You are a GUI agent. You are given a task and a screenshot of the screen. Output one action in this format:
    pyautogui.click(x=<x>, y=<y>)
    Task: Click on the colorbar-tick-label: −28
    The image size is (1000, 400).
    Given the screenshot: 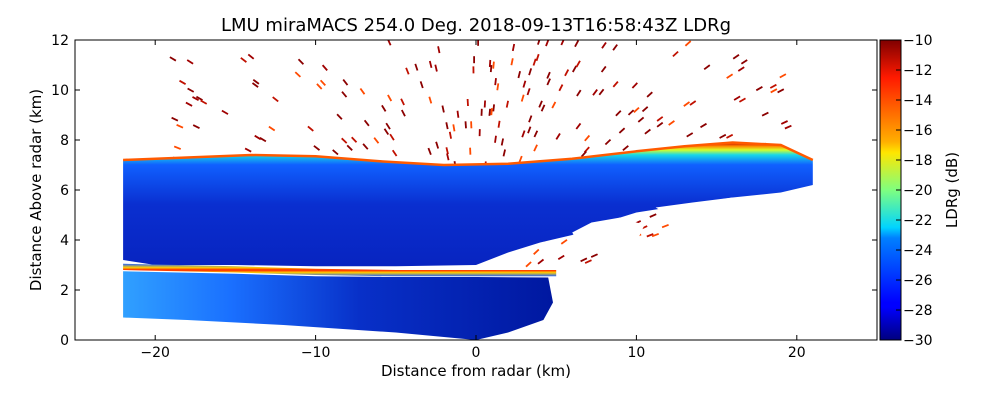 What is the action you would take?
    pyautogui.click(x=918, y=311)
    